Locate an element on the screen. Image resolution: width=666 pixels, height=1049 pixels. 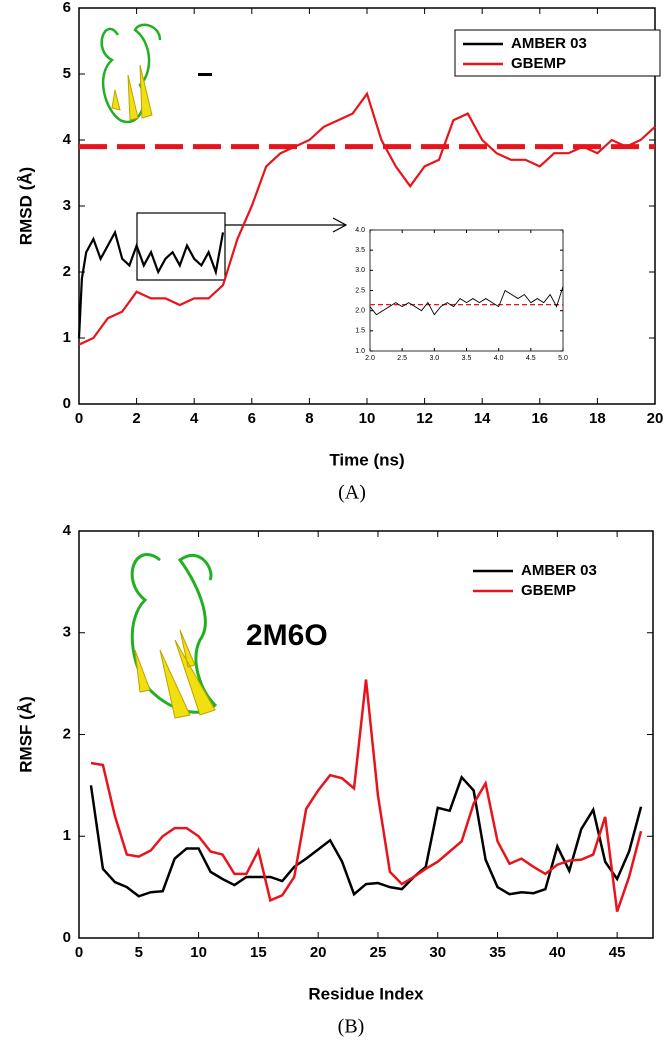
y-tick-label: 2.5 is located at coordinates (360, 290).